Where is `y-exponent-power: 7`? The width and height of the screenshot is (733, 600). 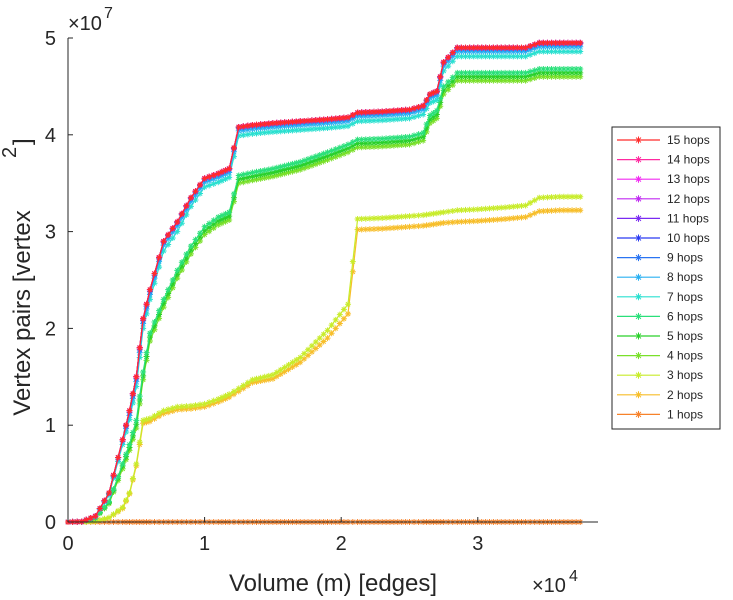
y-exponent-power: 7 is located at coordinates (108, 13).